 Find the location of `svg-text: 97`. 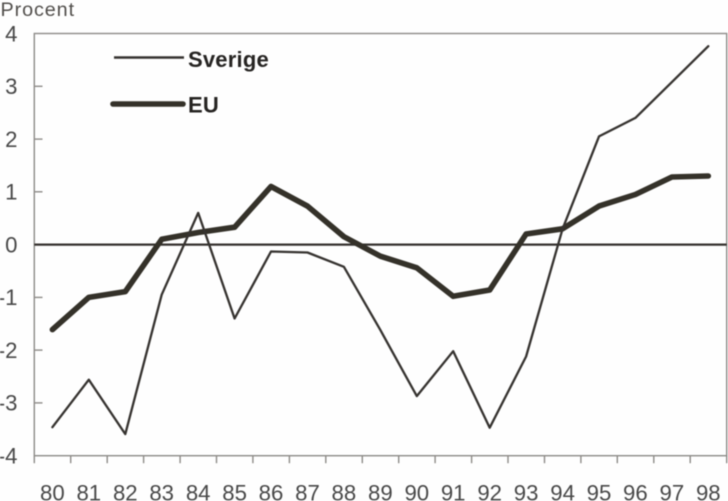

svg-text: 97 is located at coordinates (672, 490).